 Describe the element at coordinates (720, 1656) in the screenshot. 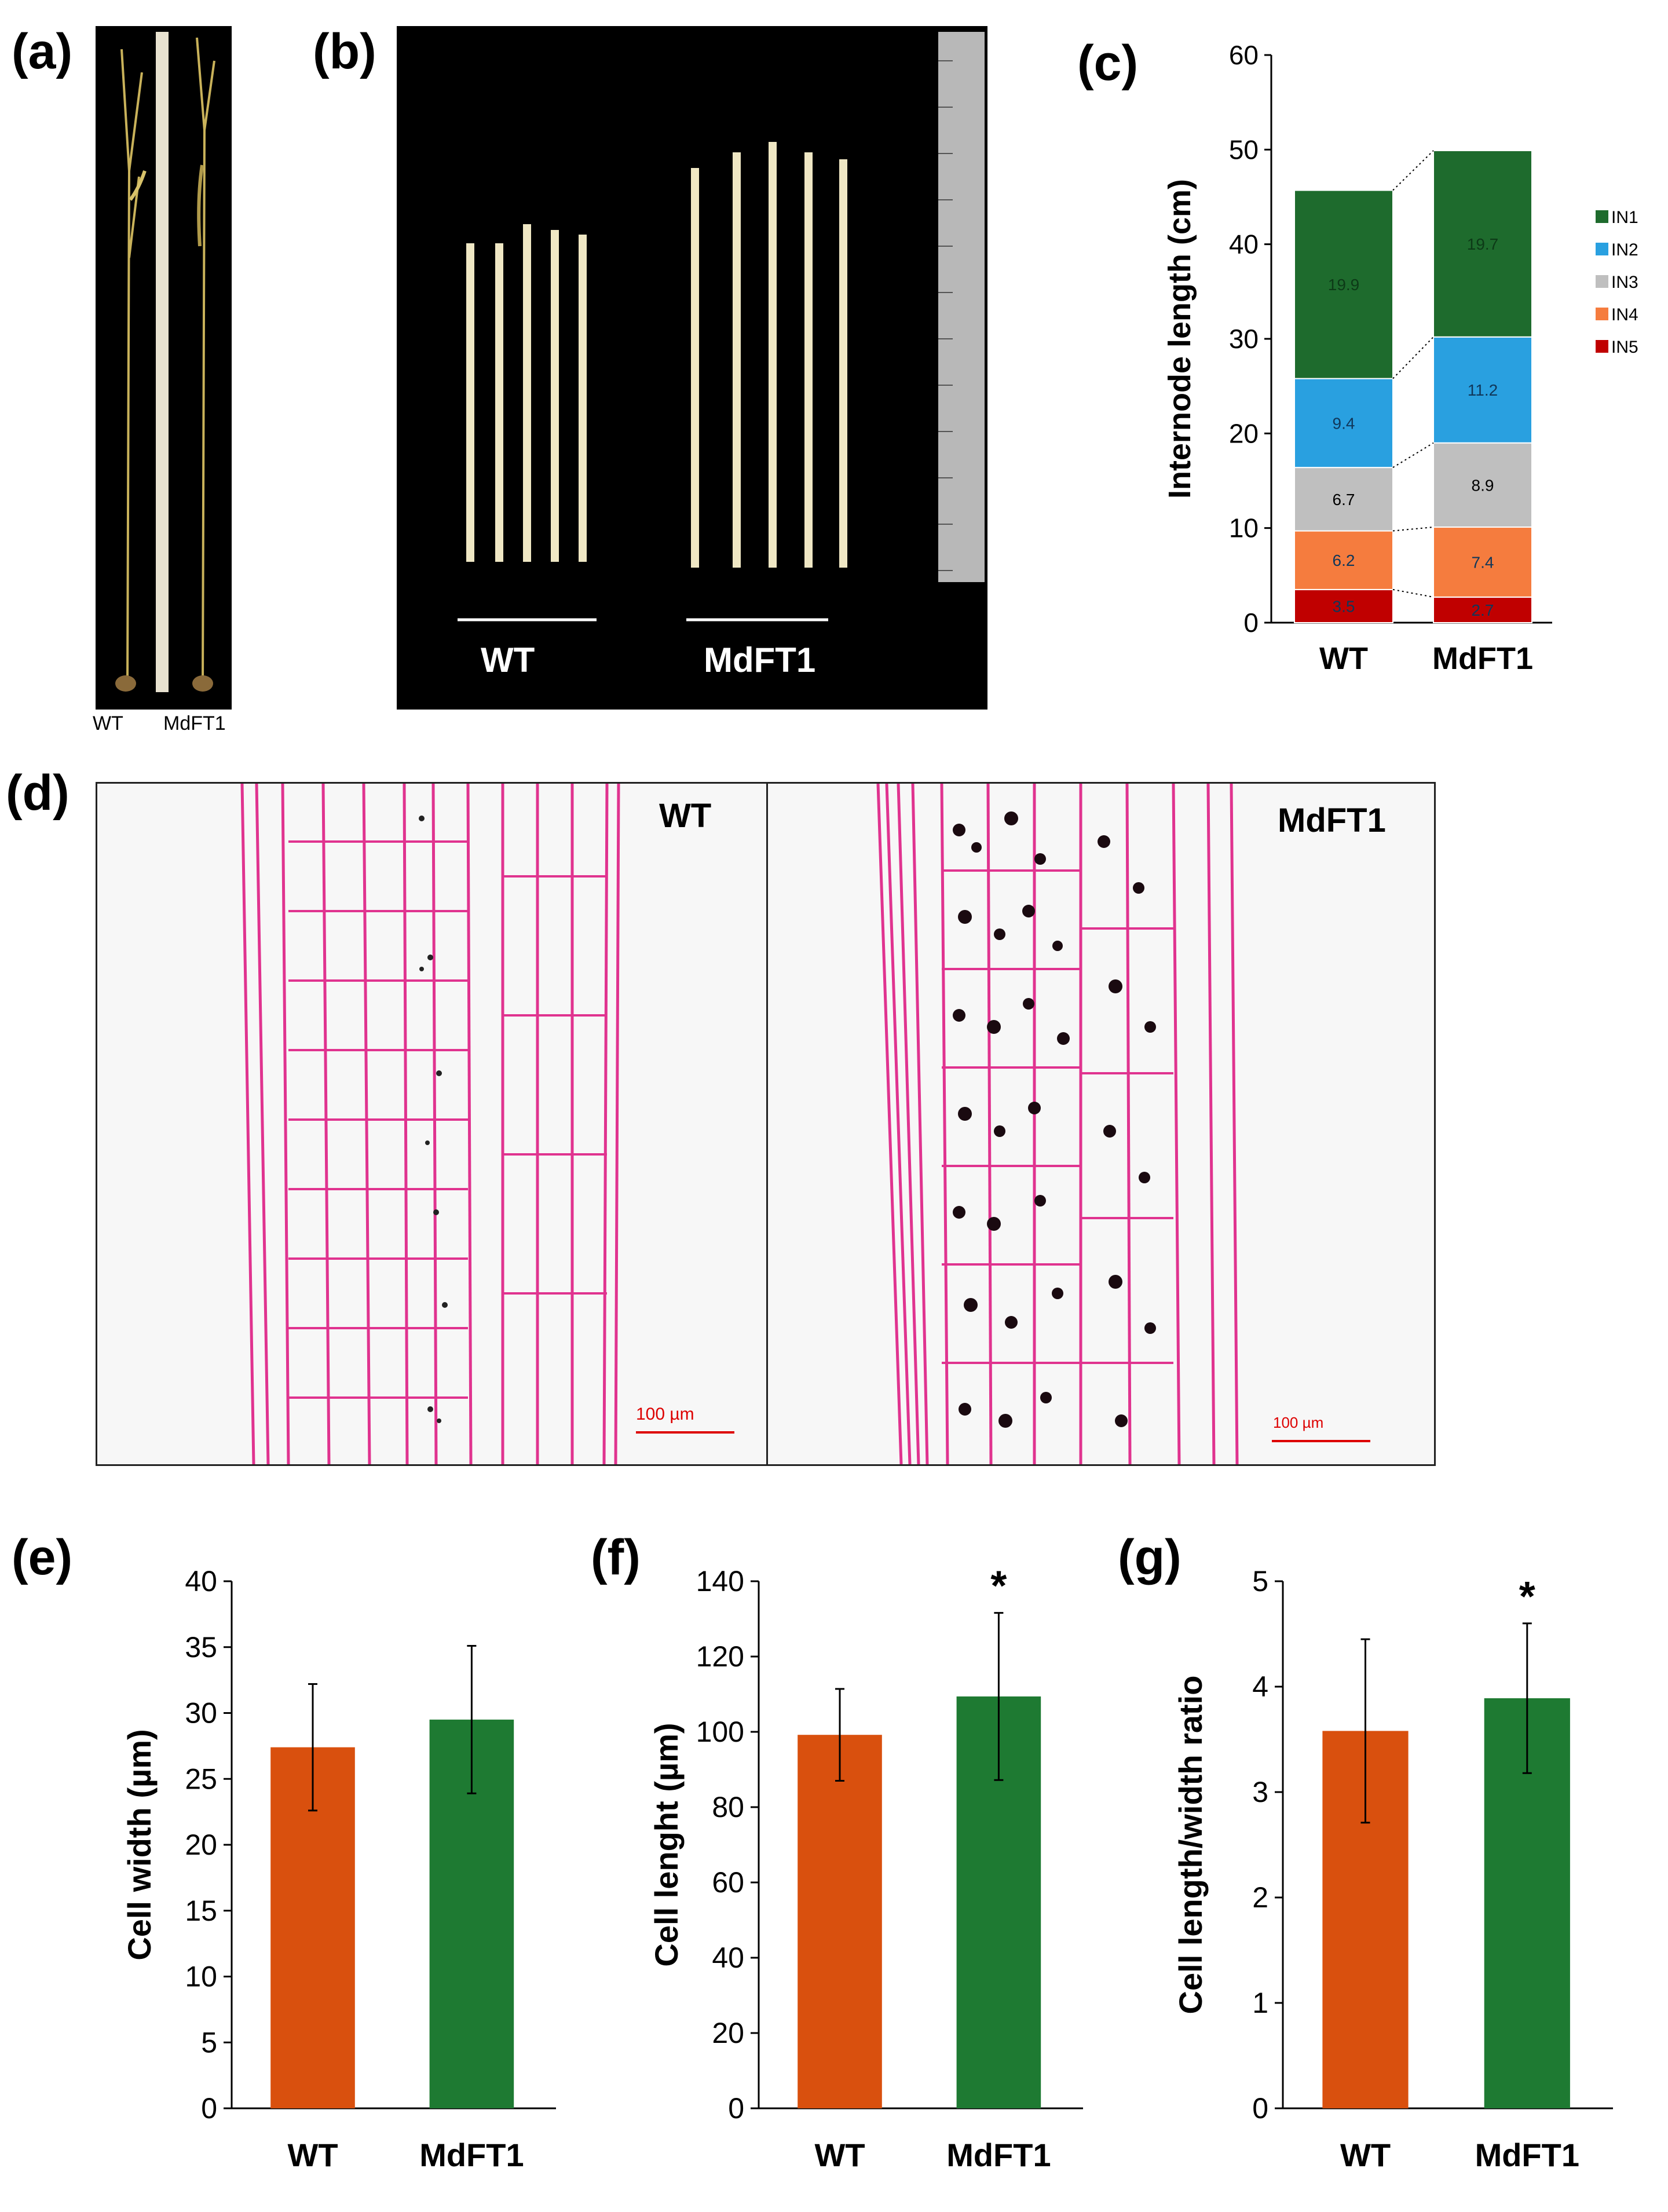

I see `y-tick-label: 120` at that location.